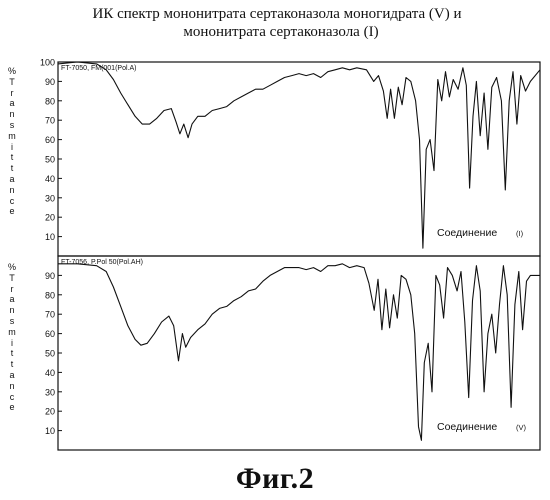 This screenshot has width=550, height=500. What do you see at coordinates (47, 63) in the screenshot?
I see `panel-0-ytick-label-100: 100` at bounding box center [47, 63].